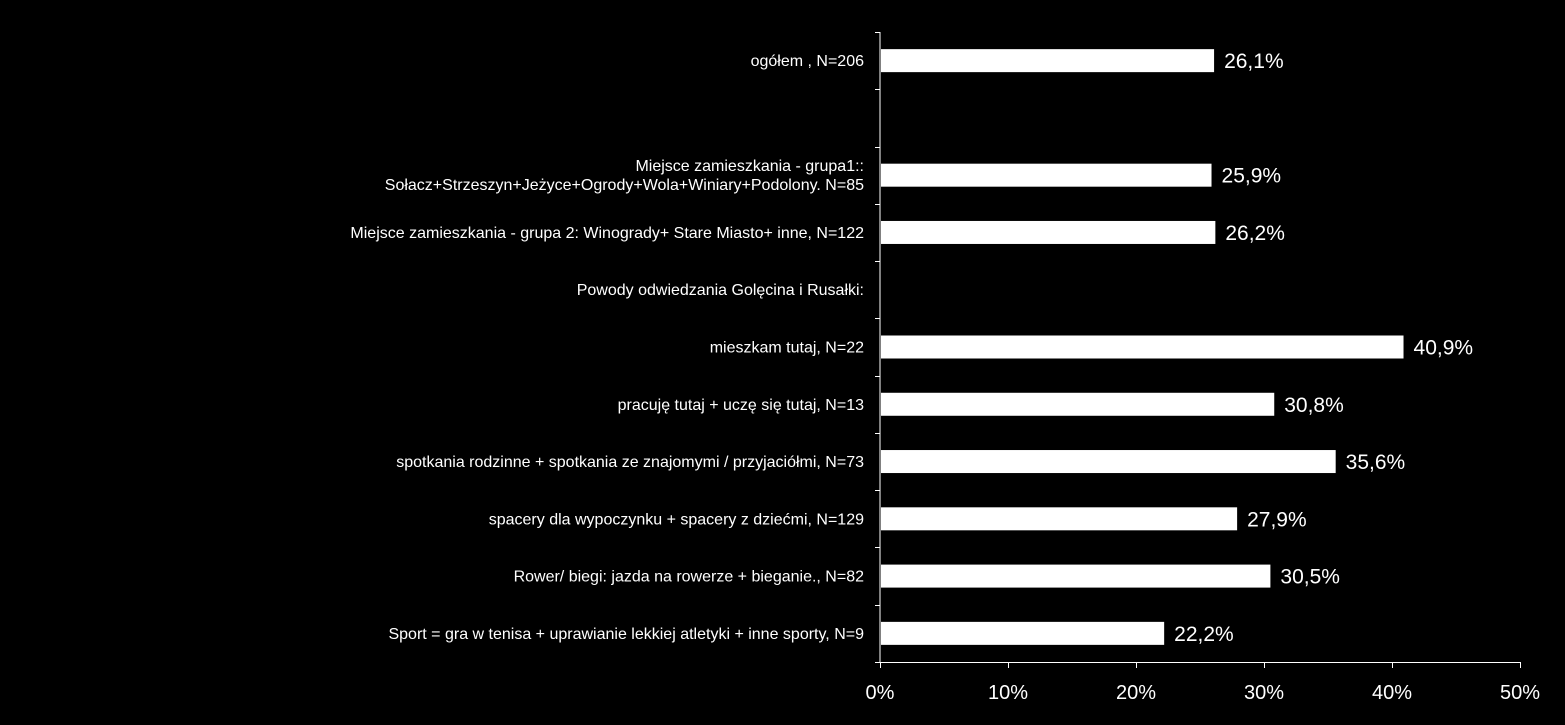 Image resolution: width=1565 pixels, height=725 pixels. What do you see at coordinates (878, 347) in the screenshot?
I see `axis-ticks` at bounding box center [878, 347].